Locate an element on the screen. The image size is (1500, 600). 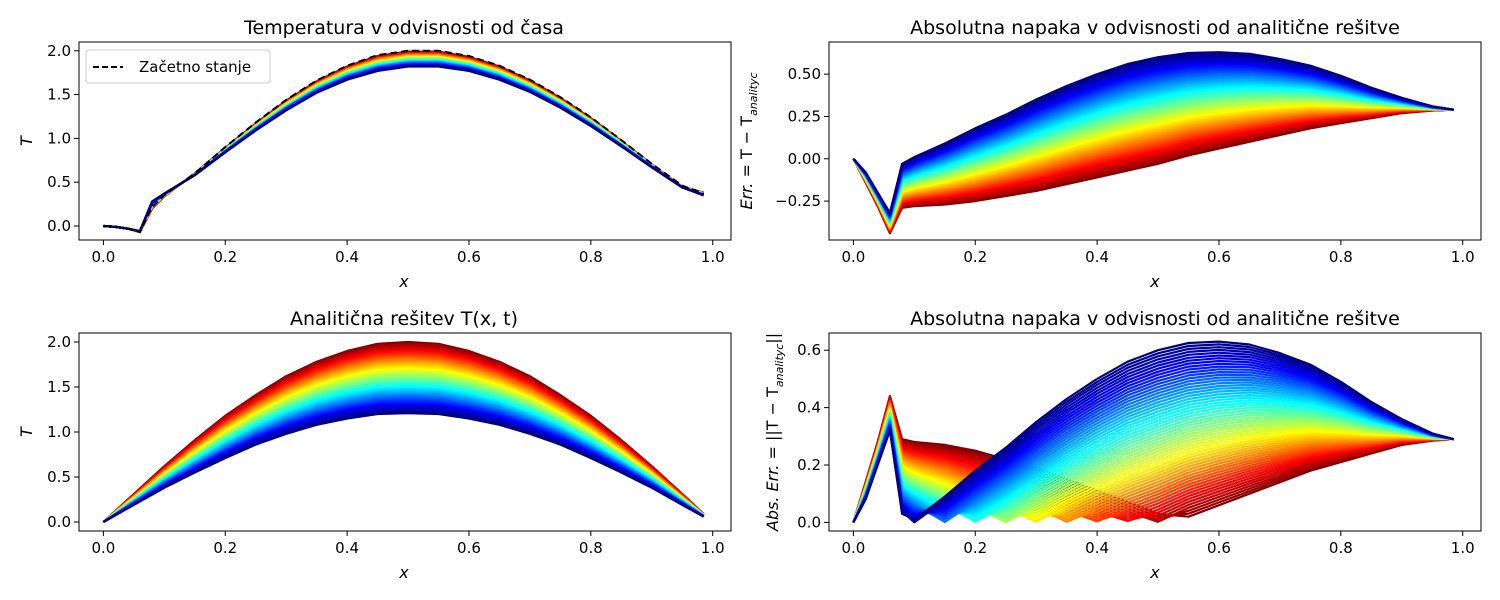
initial-state-line is located at coordinates (403, 141).